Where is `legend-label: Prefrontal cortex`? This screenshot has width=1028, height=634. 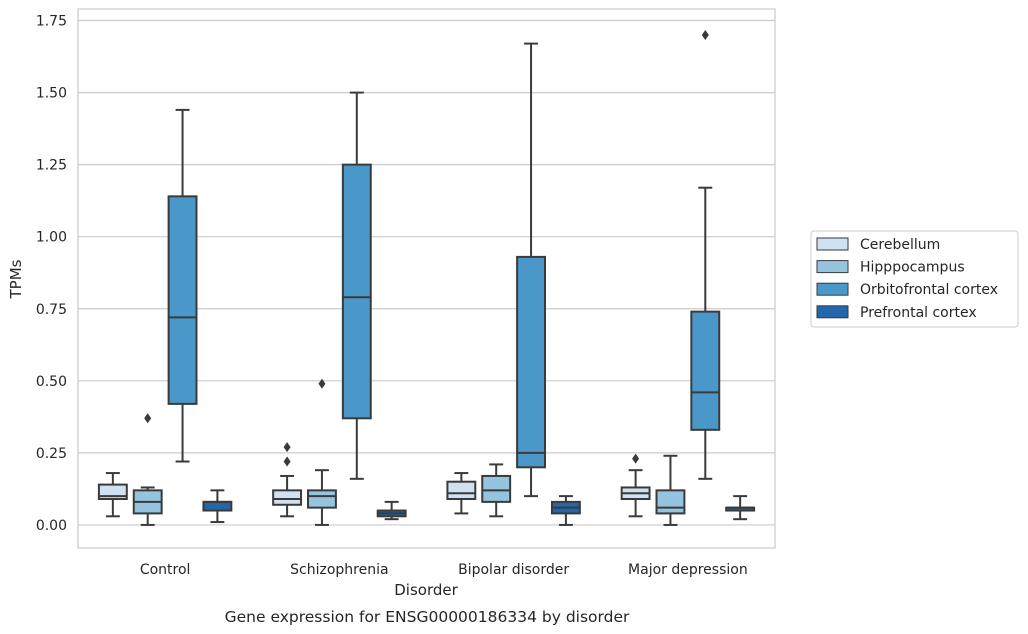
legend-label: Prefrontal cortex is located at coordinates (918, 313).